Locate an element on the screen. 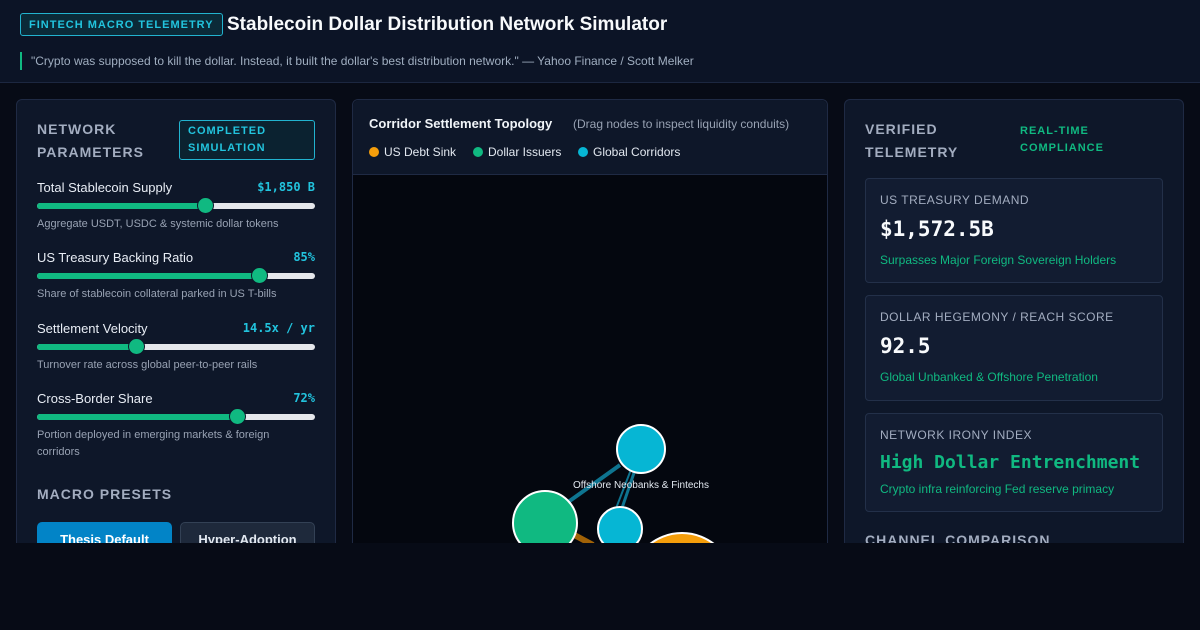  velocity-slider is located at coordinates (176, 346).